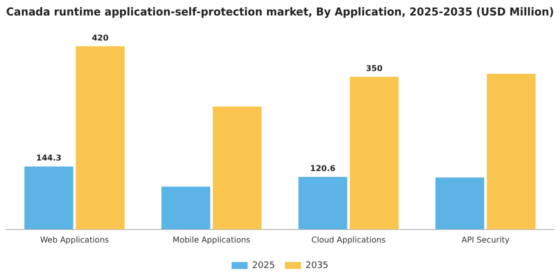 This screenshot has height=280, width=560. I want to click on x-tick-label: Web Applications, so click(74, 239).